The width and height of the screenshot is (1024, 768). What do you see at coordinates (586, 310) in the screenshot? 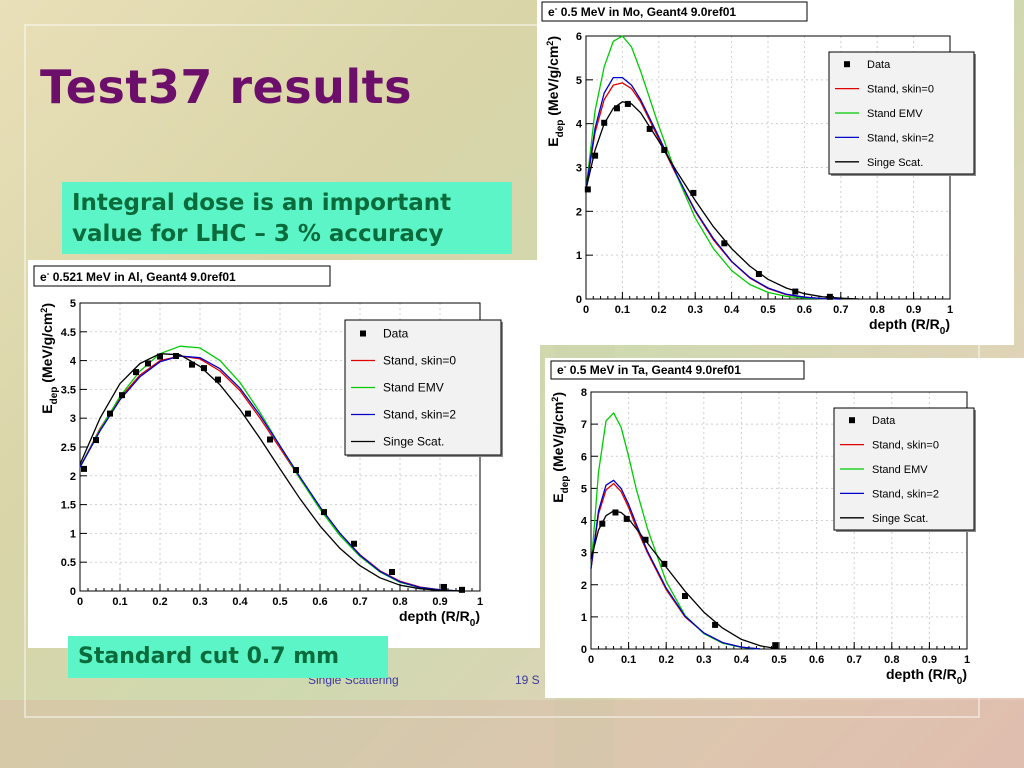
I see `x-tick-label: 0` at bounding box center [586, 310].